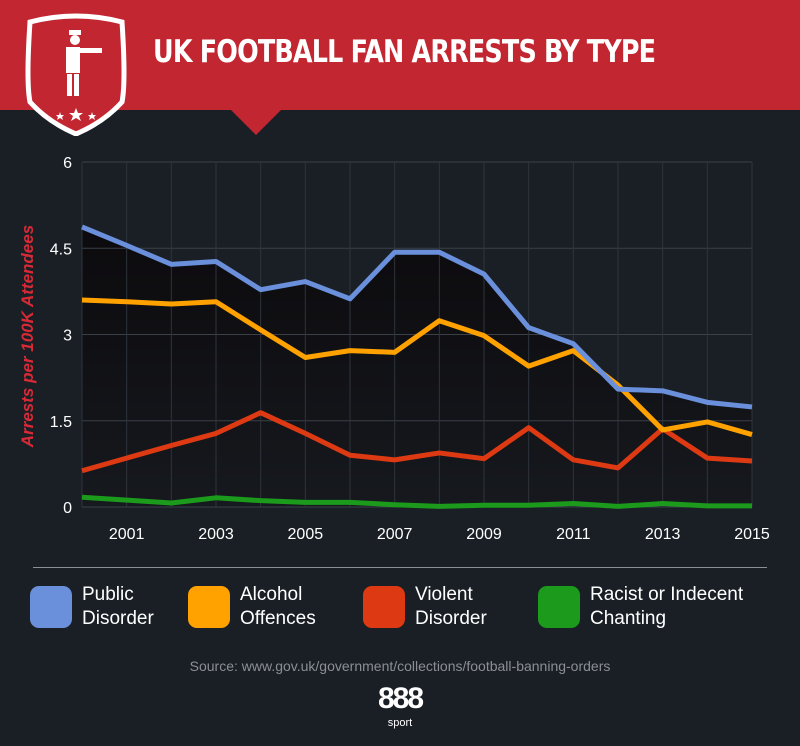  What do you see at coordinates (109, 607) in the screenshot?
I see `legend-item-public-disorder: Public Disorder` at bounding box center [109, 607].